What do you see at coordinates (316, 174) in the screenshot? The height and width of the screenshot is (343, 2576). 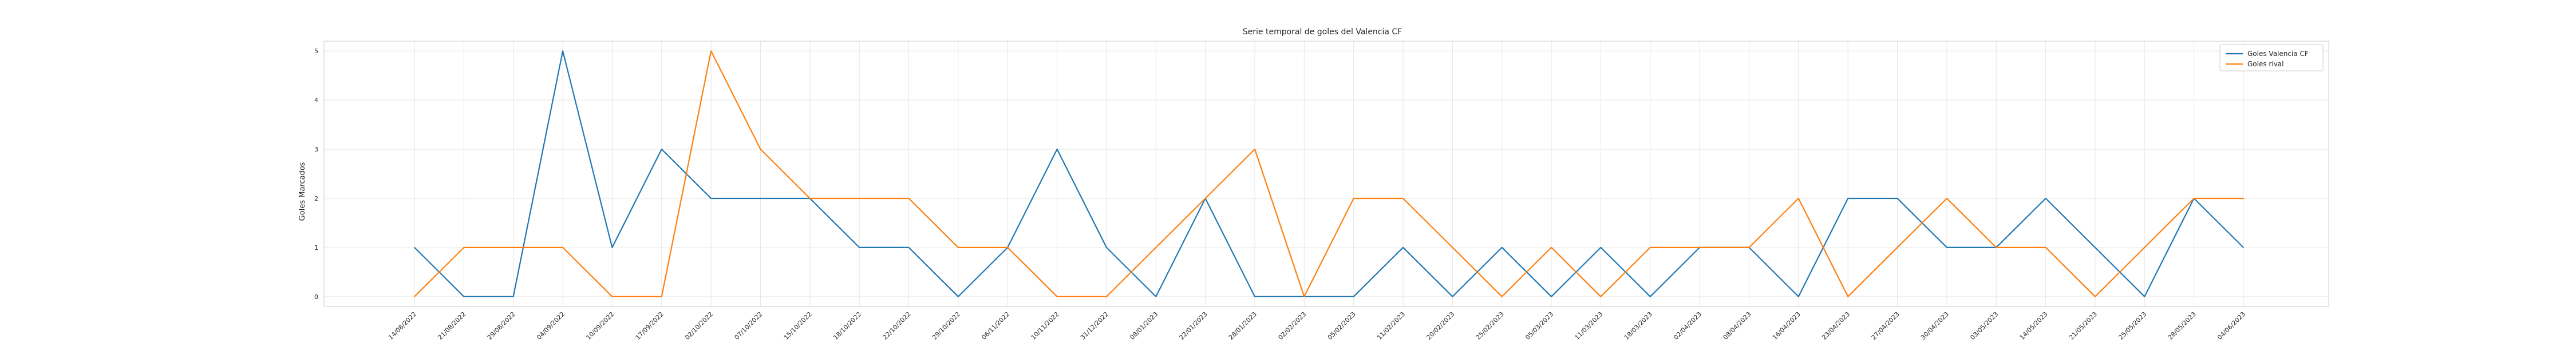 I see `y-ticks: 0 1 2 3 4 5` at bounding box center [316, 174].